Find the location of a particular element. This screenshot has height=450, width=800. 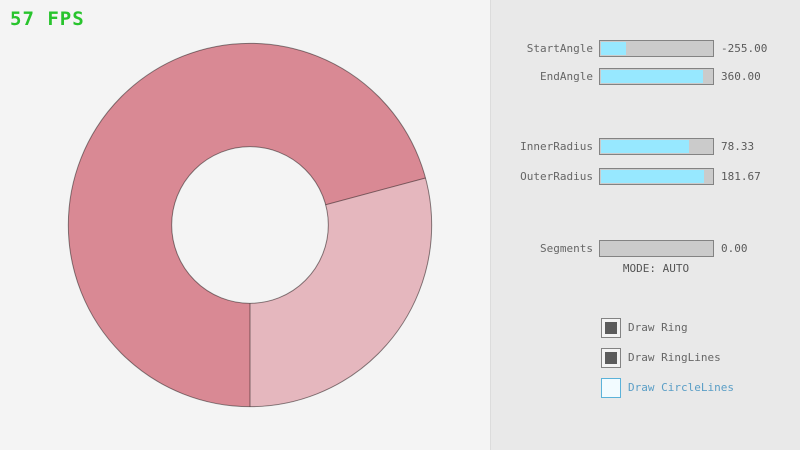

startangle-value: -255.00 is located at coordinates (744, 48).